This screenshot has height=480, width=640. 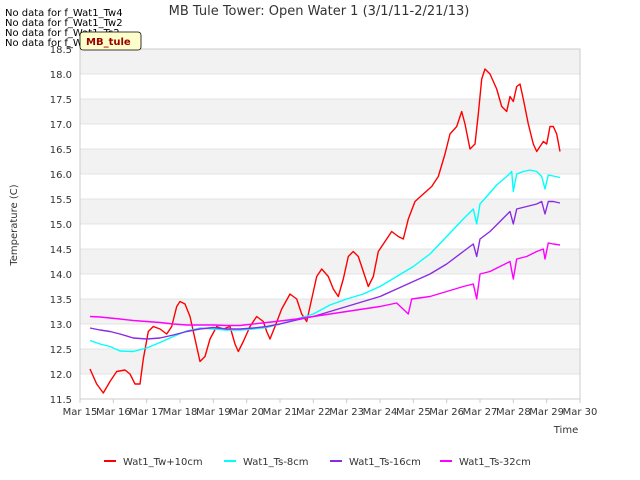 What do you see at coordinates (61, 225) in the screenshot?
I see `y-tick-label: 15.0` at bounding box center [61, 225].